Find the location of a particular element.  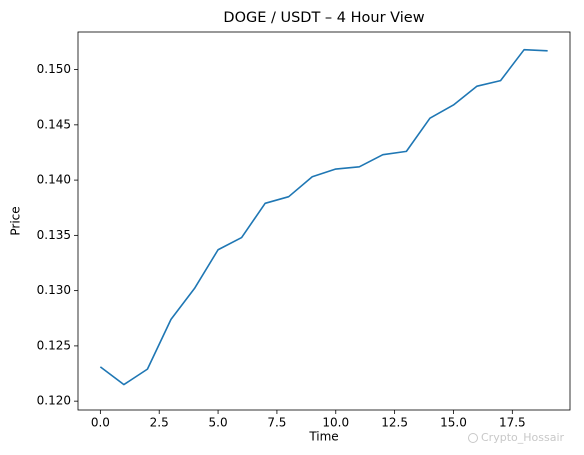

y-tick-label: 0.120 is located at coordinates (54, 401).